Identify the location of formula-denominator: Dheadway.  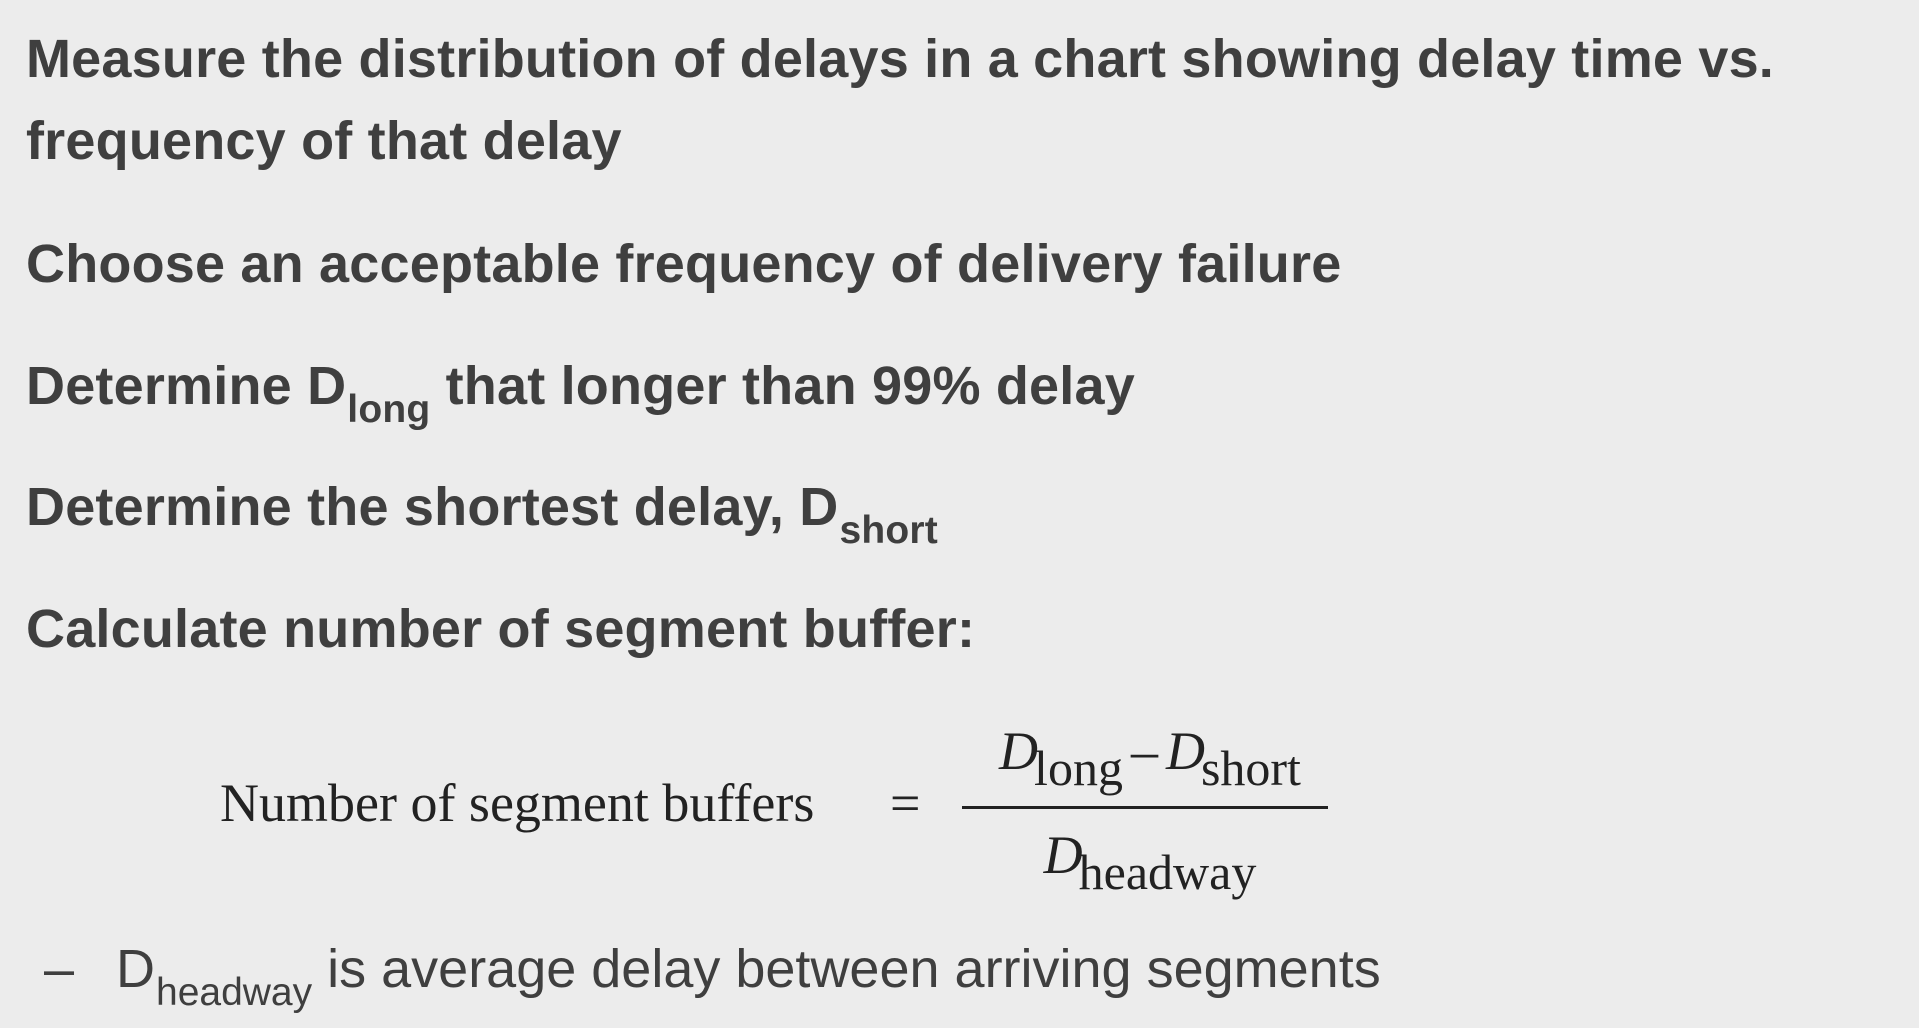
(1150, 862).